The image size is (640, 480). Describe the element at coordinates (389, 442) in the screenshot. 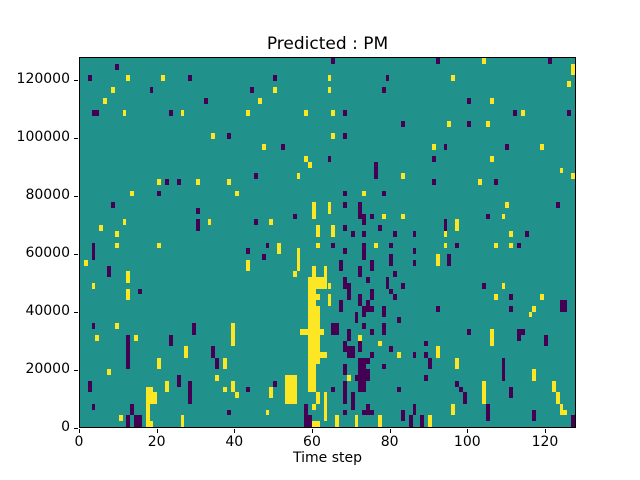

I see `x-tick-label: 80` at that location.